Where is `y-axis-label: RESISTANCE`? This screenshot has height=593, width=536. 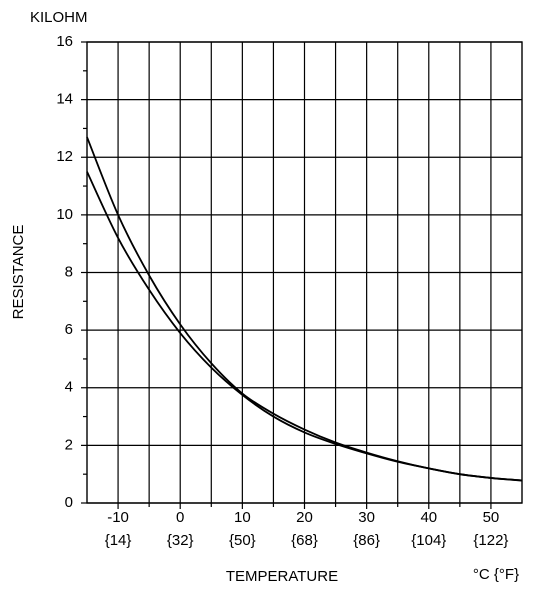 y-axis-label: RESISTANCE is located at coordinates (18, 272).